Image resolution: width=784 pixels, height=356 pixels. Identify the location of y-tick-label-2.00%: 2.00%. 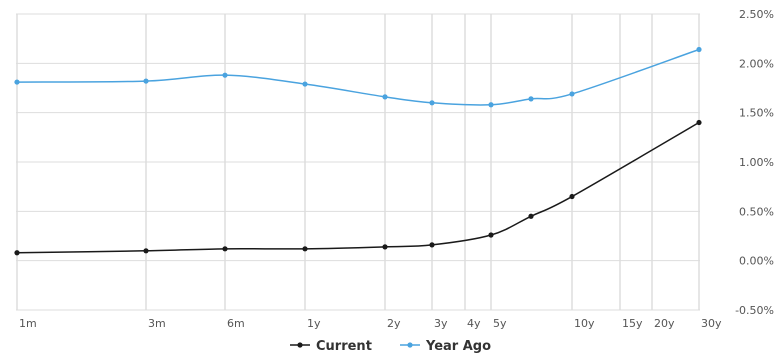
(756, 63).